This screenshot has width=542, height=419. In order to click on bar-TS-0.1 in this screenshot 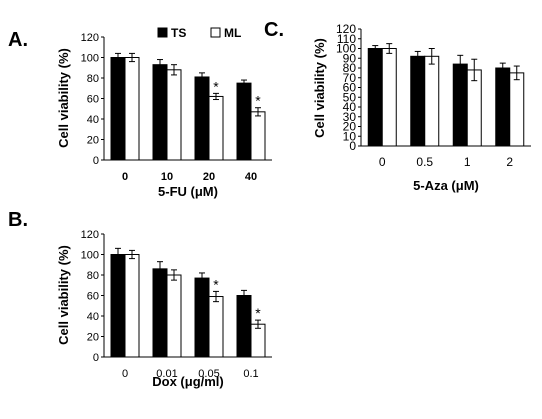, I will do `click(244, 326)`.